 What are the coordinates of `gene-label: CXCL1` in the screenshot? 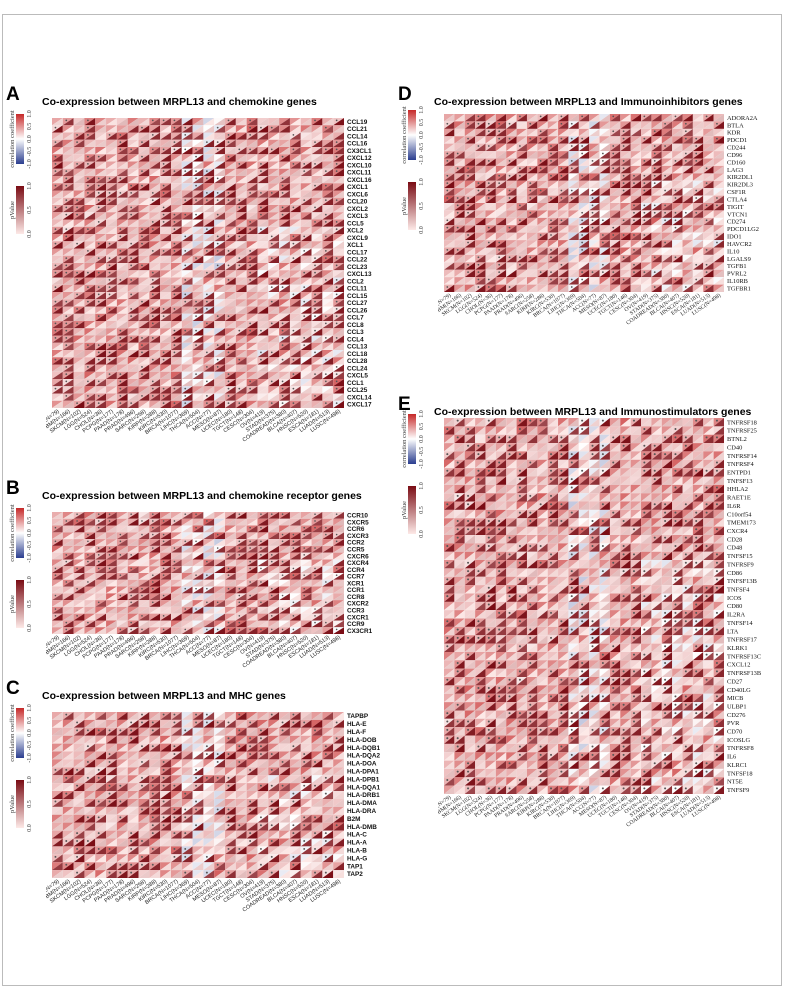 It's located at (357, 187).